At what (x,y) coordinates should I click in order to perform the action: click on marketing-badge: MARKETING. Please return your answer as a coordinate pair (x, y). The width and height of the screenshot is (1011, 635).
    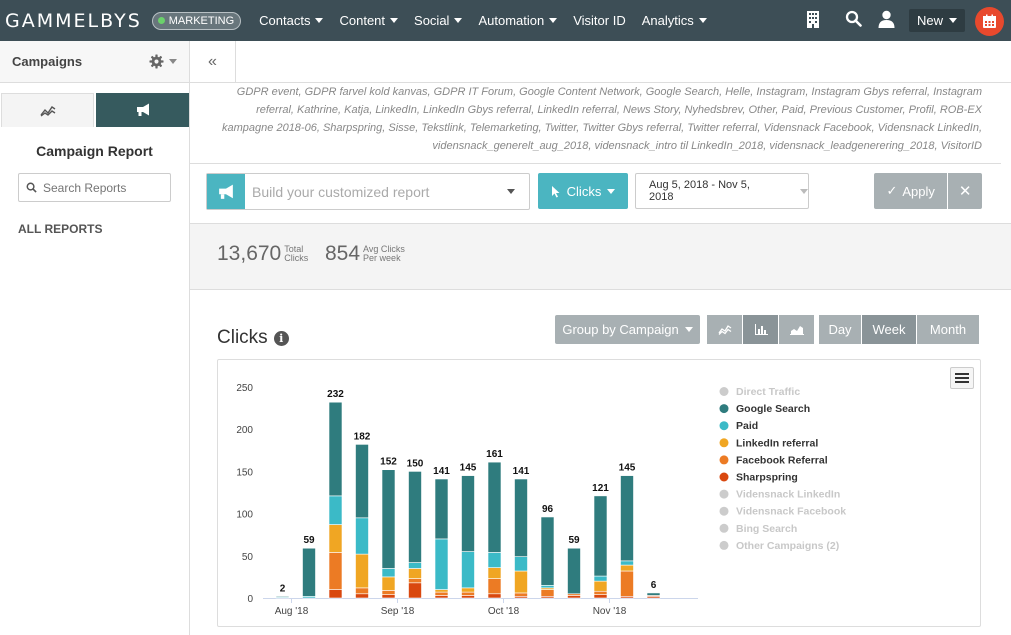
    Looking at the image, I should click on (196, 20).